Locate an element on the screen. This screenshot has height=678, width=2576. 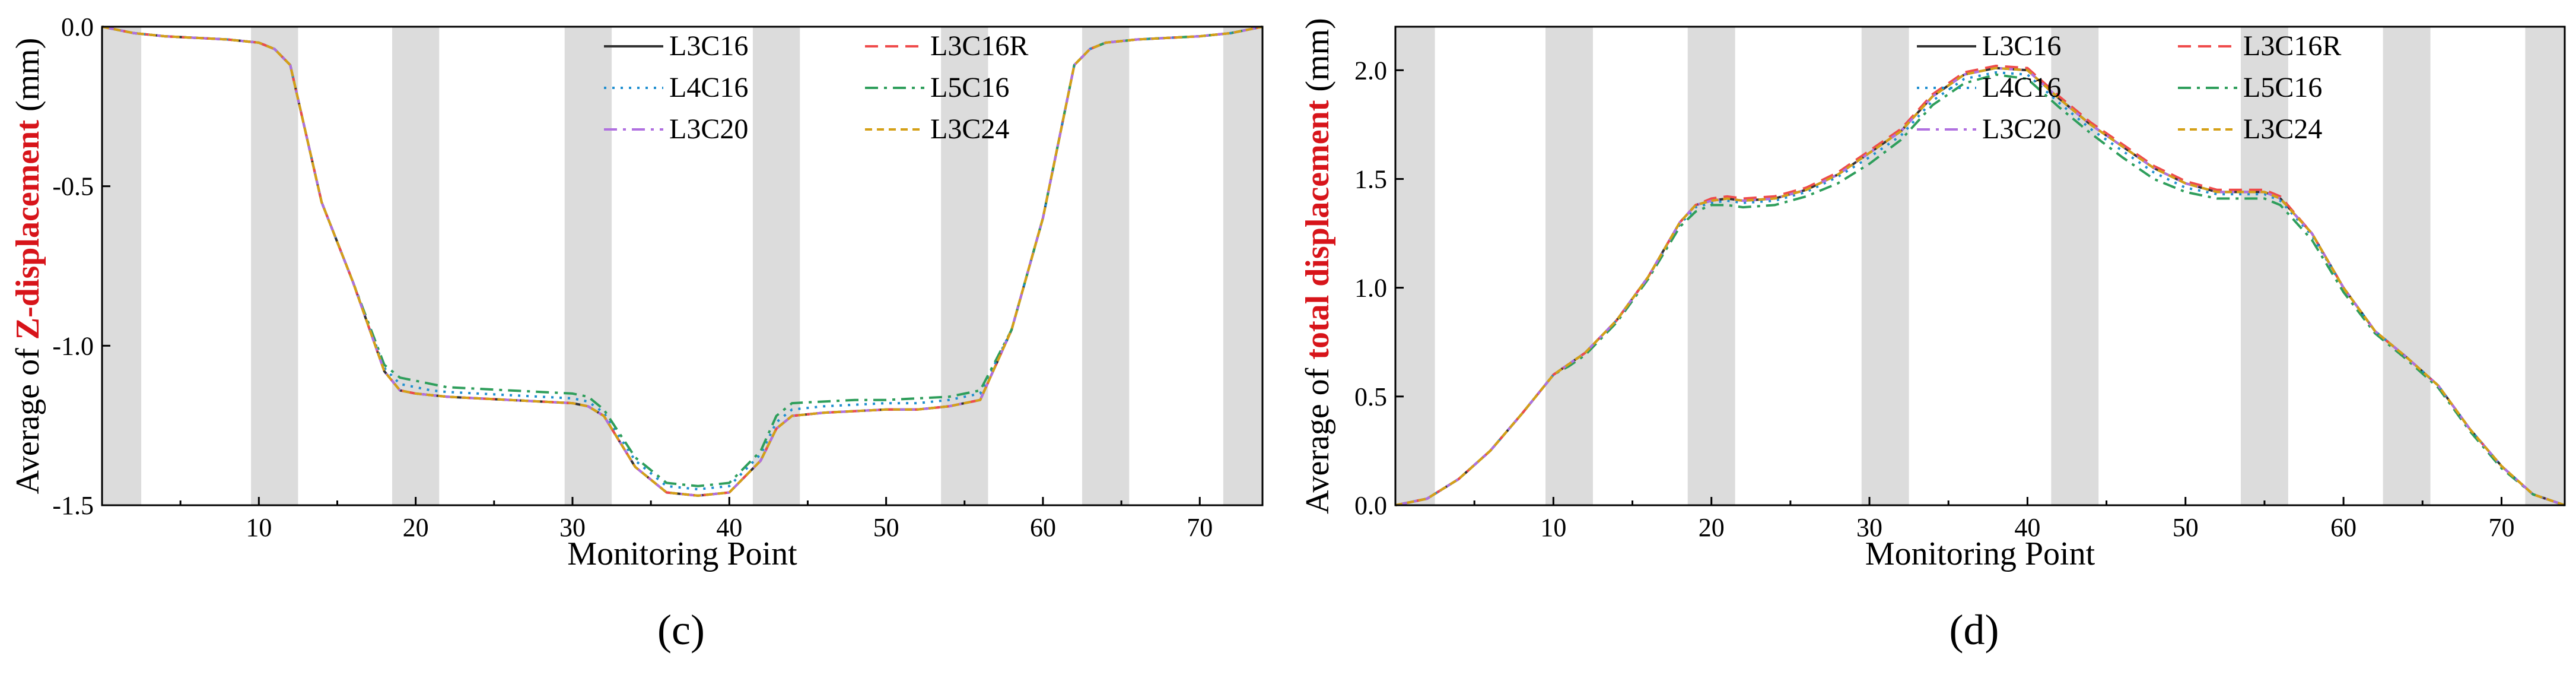
y-tick-label: -1.5 is located at coordinates (73, 506).